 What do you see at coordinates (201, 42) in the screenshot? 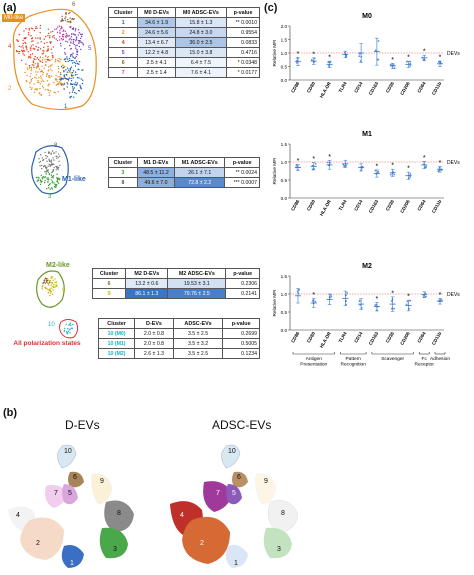
I see `table-cell-adsc: 36.0 ± 2.5` at bounding box center [201, 42].